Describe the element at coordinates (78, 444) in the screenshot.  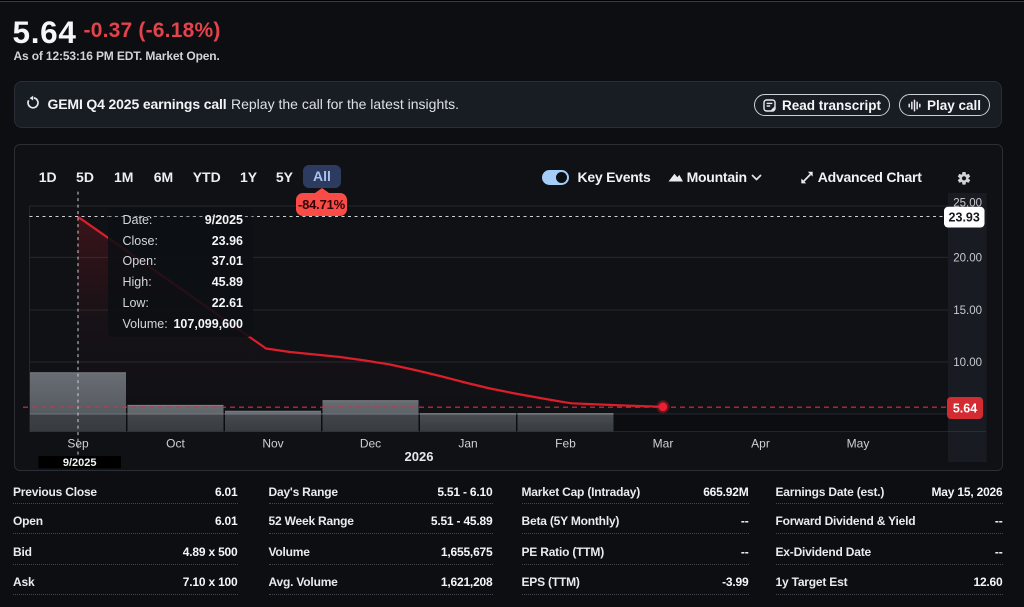
I see `svg-text: Sep` at that location.